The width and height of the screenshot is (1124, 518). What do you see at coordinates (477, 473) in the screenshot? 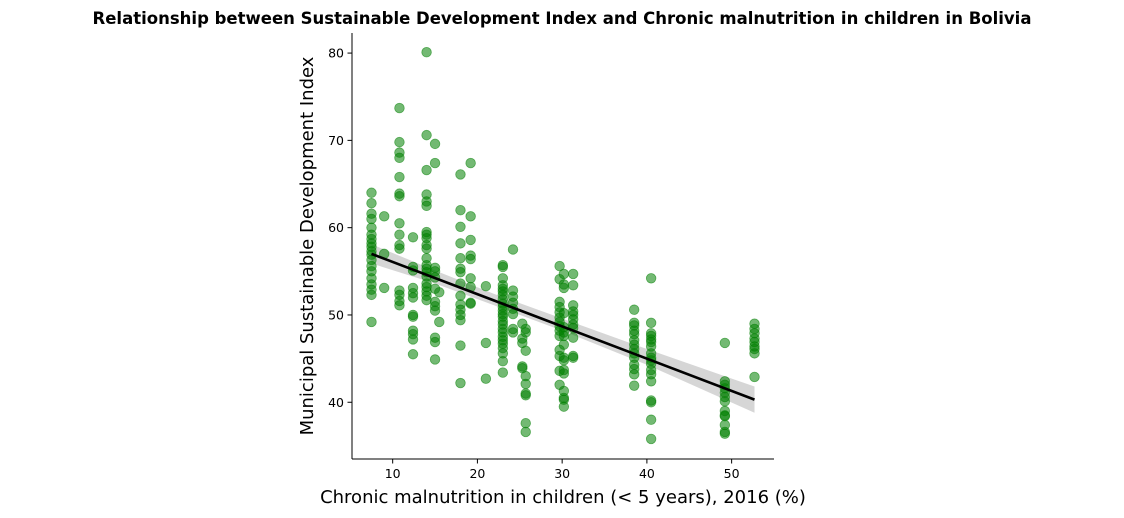
I see `x-tick-label: 20` at bounding box center [477, 473].